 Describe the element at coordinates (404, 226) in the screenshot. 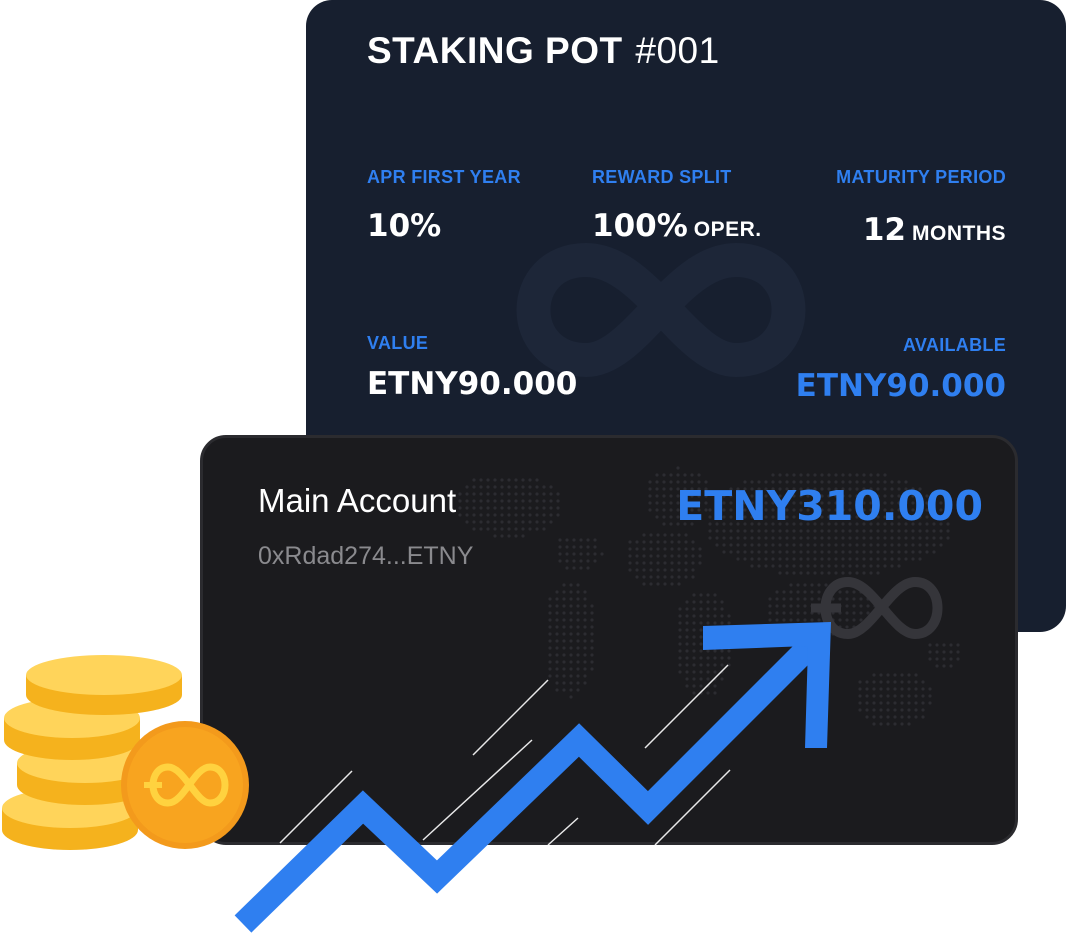

I see `apr-value: 10%` at that location.